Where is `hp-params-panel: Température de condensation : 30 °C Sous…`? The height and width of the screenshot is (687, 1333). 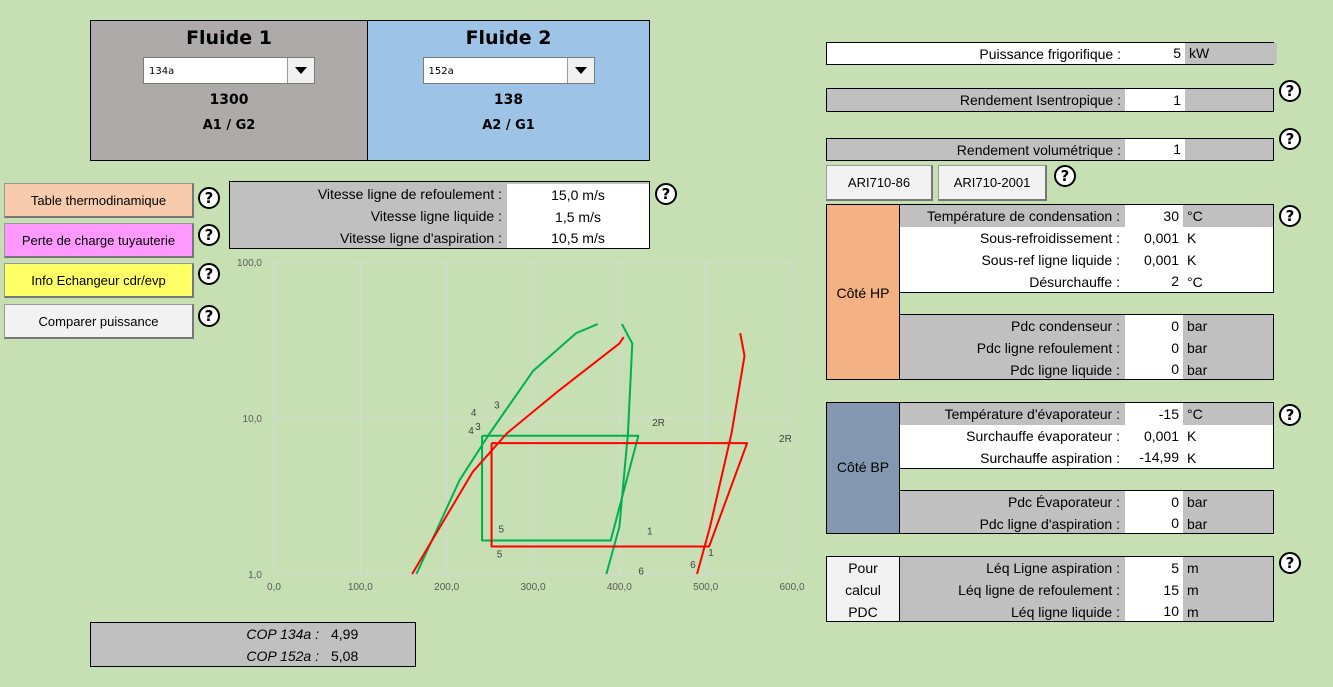
hp-params-panel: Température de condensation : 30 °C Sous… is located at coordinates (1086, 248).